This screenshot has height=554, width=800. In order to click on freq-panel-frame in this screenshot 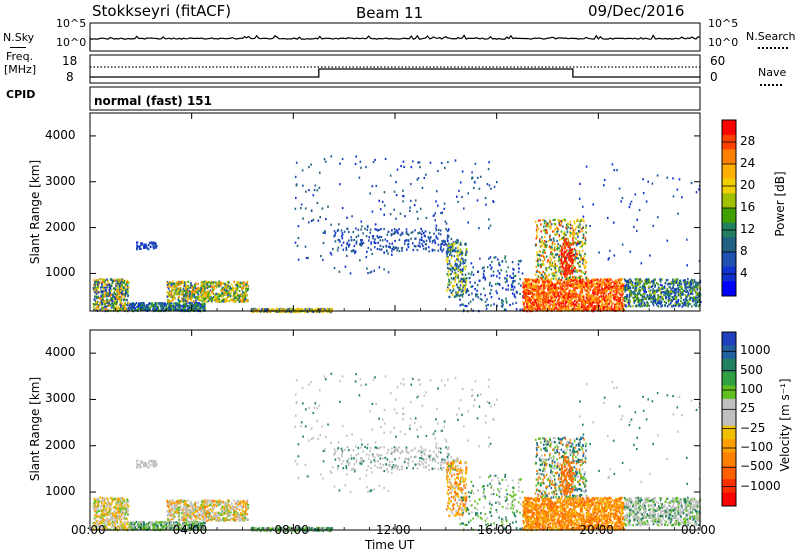, I will do `click(395, 69)`.